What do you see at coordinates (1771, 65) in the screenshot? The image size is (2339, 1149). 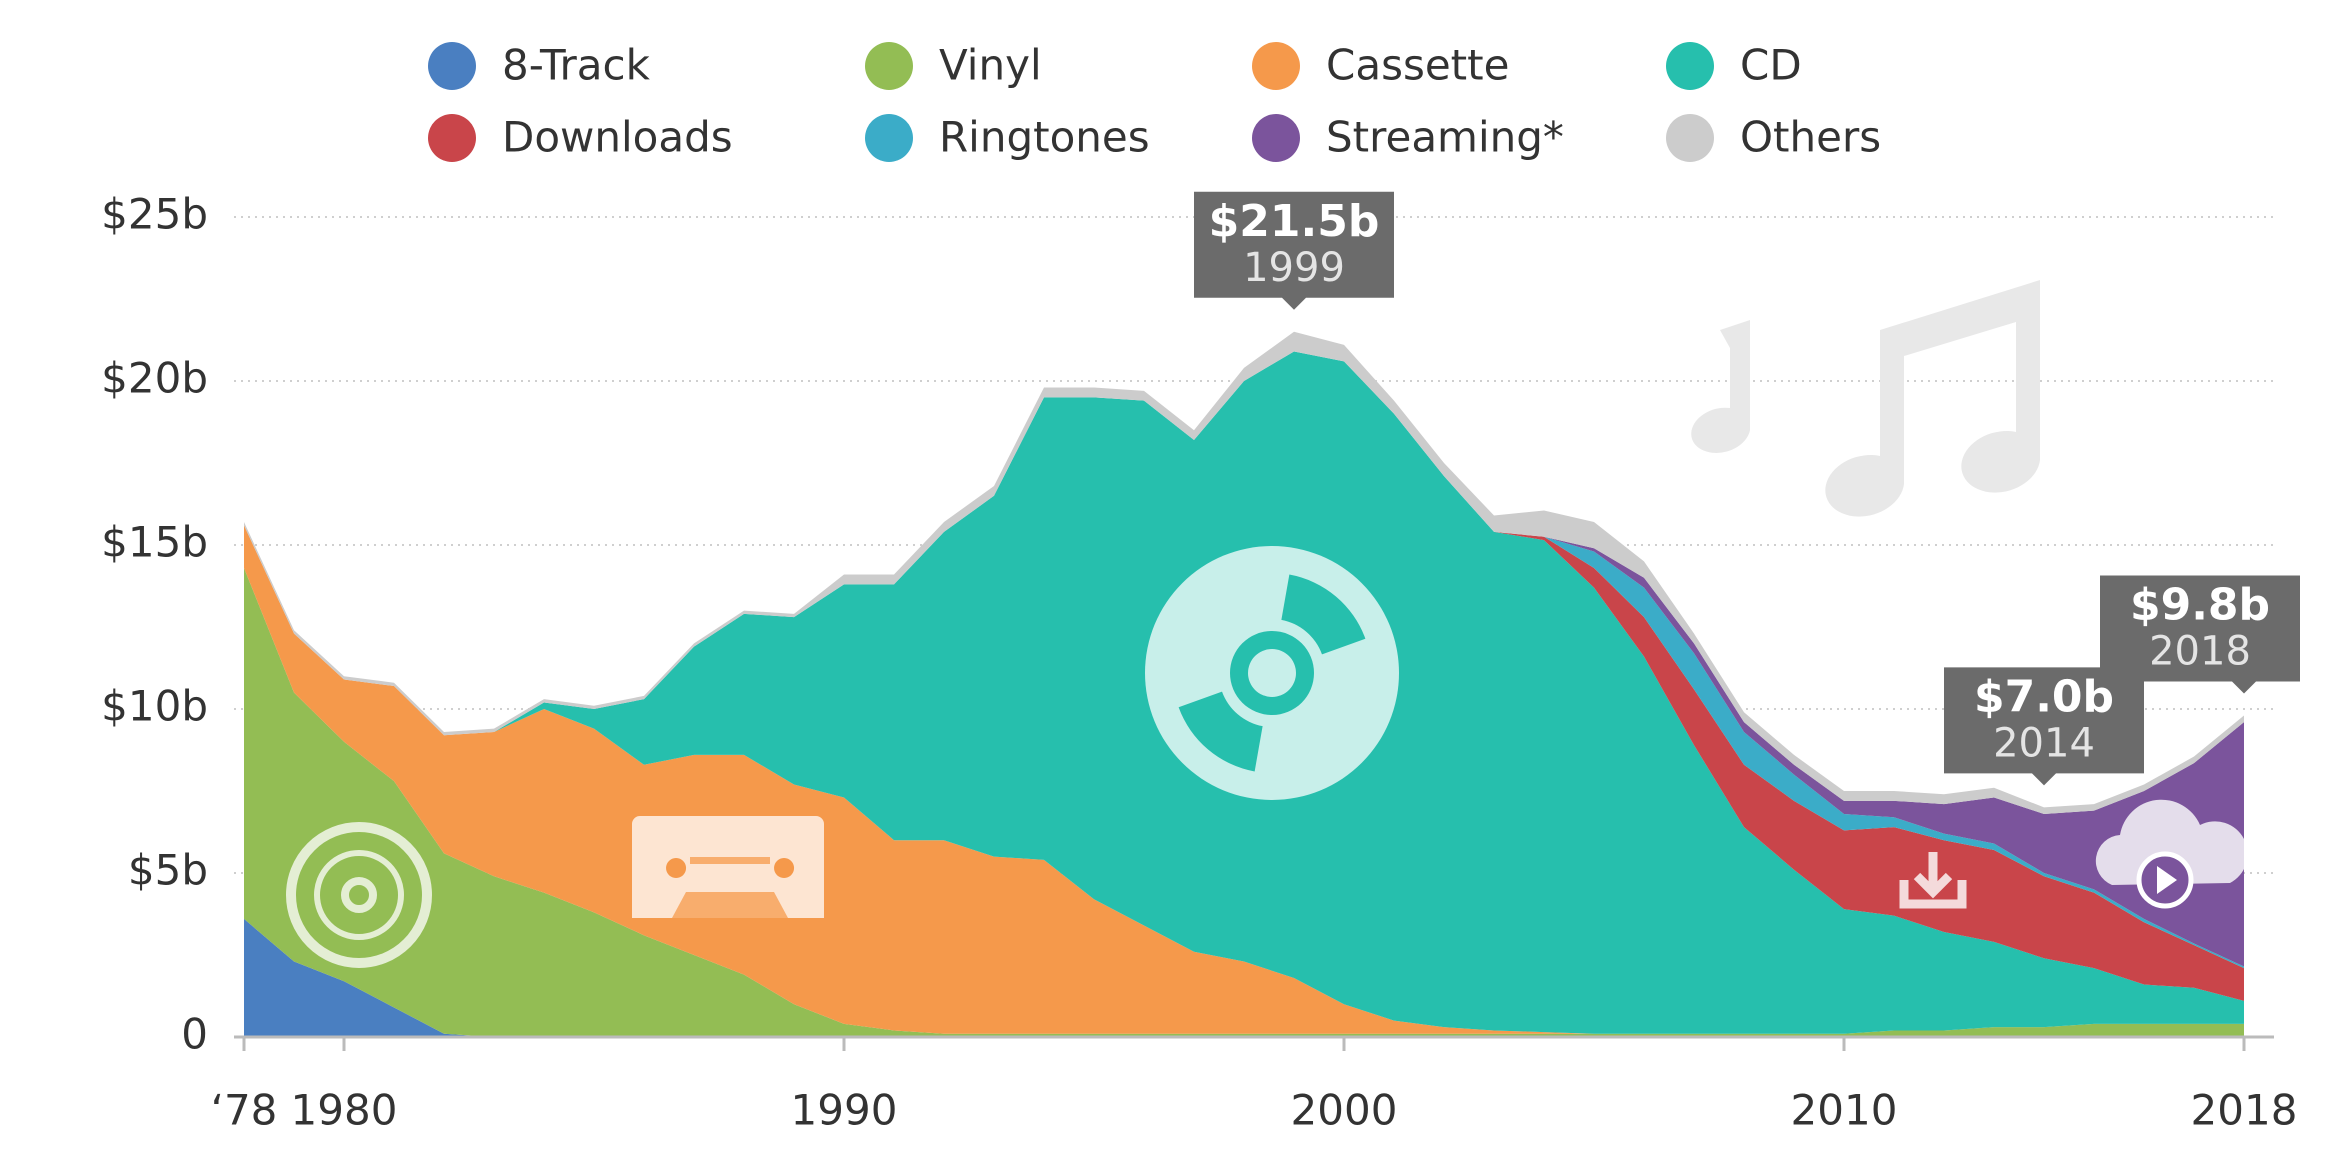 I see `legend-label: CD` at bounding box center [1771, 65].